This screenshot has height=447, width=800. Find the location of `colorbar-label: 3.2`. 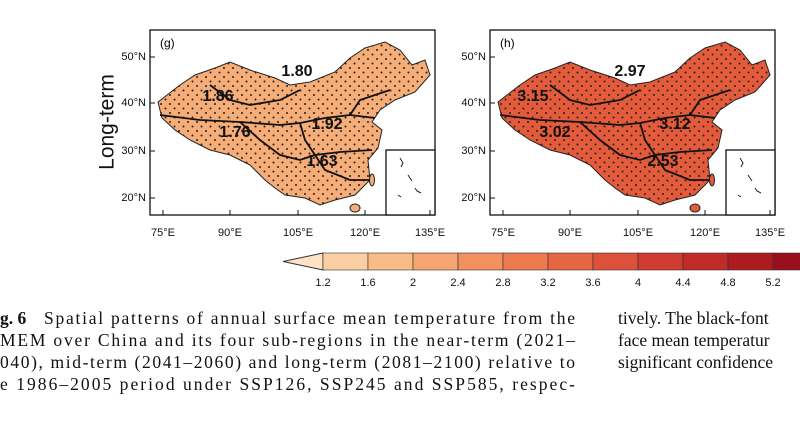

colorbar-label: 3.2 is located at coordinates (547, 283).